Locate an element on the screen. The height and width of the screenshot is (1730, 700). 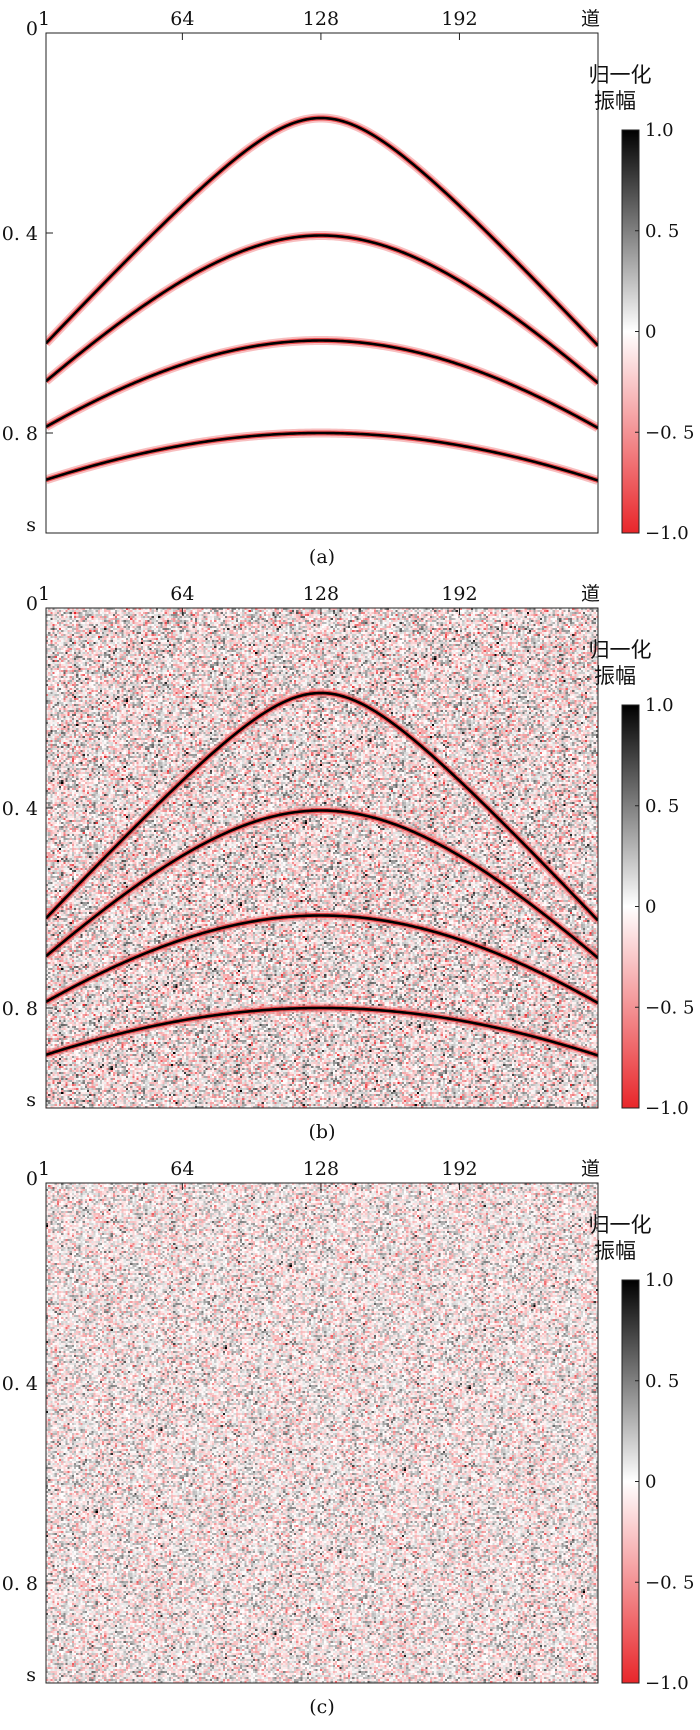
panel-caption: (a) is located at coordinates (322, 557).